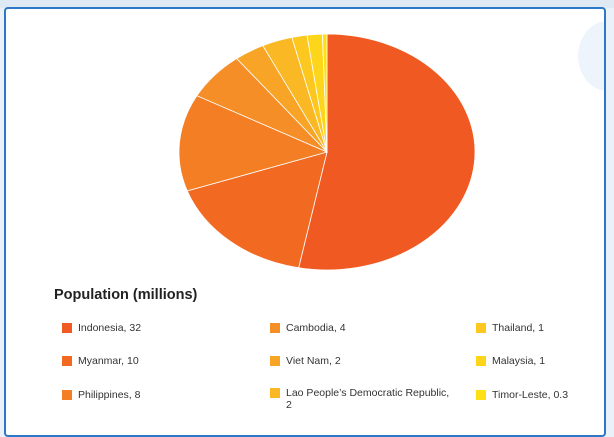 Image resolution: width=614 pixels, height=437 pixels. What do you see at coordinates (368, 399) in the screenshot?
I see `legend-label-lao: Lao People’s Democratic Republic, 2` at bounding box center [368, 399].